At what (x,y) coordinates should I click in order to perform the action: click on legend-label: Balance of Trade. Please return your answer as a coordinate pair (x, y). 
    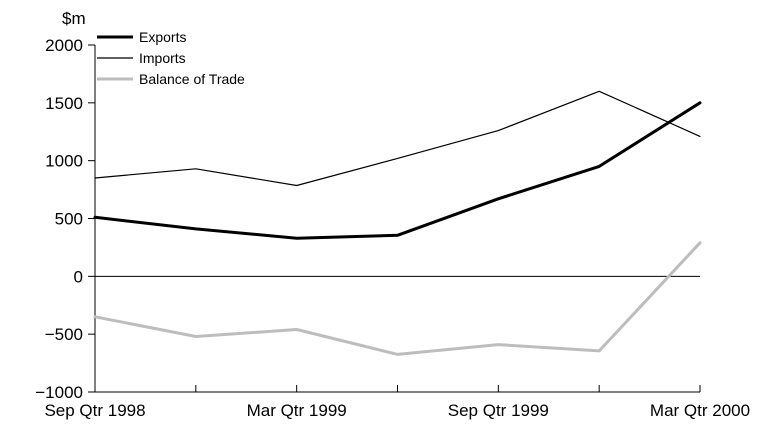
    Looking at the image, I should click on (192, 79).